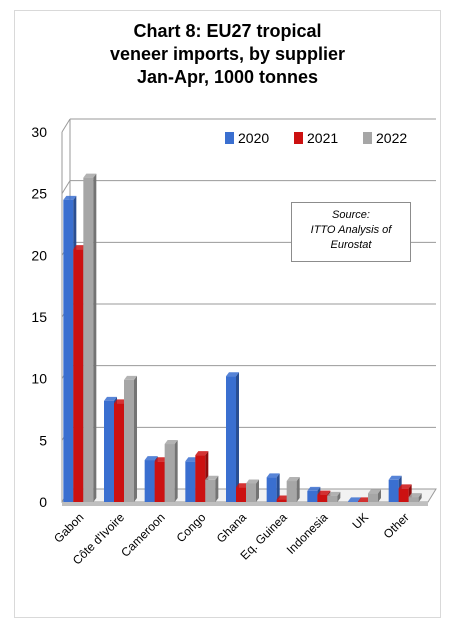 This screenshot has height=632, width=454. I want to click on bar-2022-Congo, so click(212, 488).